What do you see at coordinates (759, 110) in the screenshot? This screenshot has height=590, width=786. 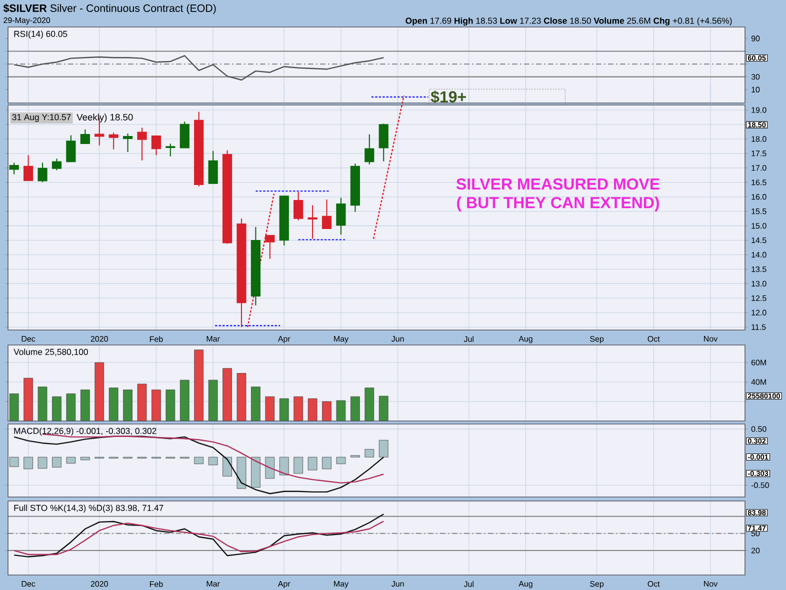 I see `y-tick-label: 19.0` at bounding box center [759, 110].